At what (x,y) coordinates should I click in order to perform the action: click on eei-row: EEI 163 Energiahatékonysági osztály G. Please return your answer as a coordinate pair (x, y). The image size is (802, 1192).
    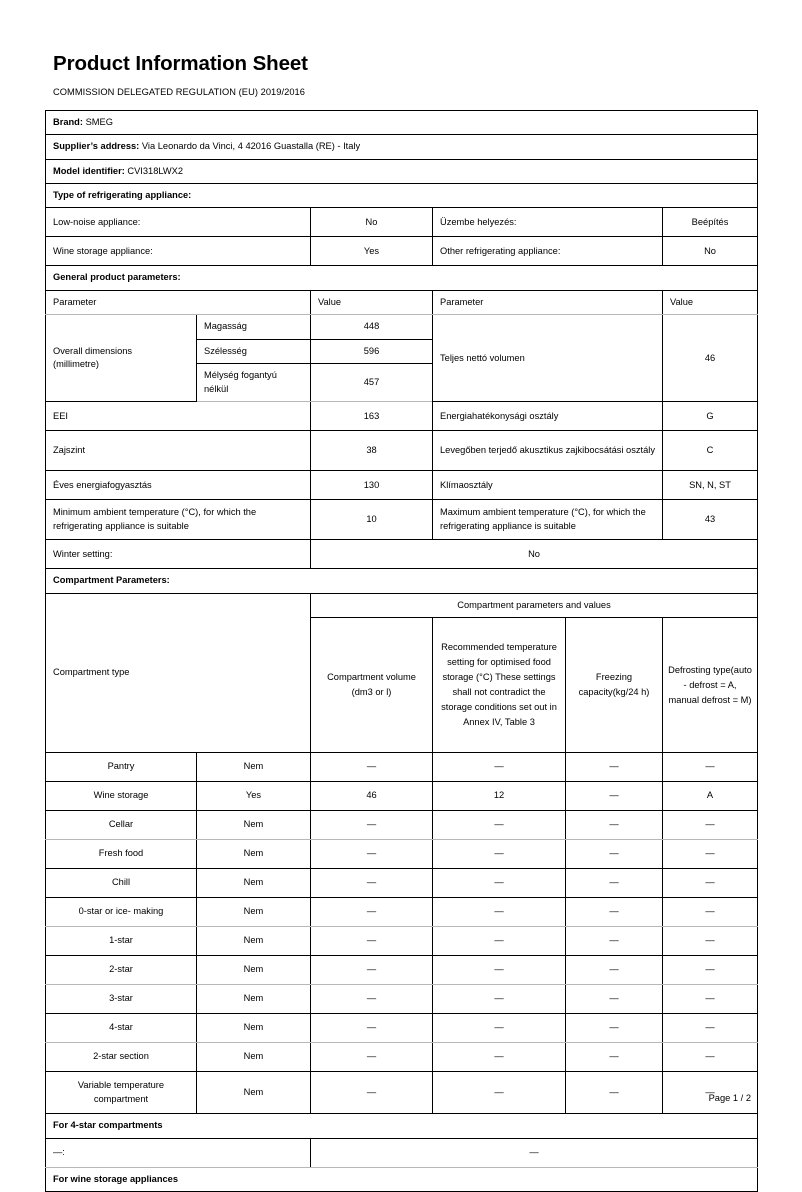
    Looking at the image, I should click on (402, 416).